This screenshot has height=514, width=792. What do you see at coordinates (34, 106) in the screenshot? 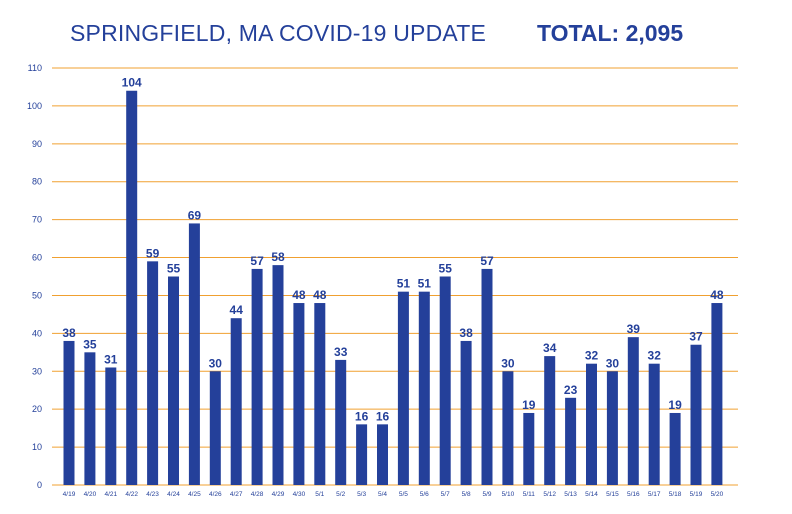
I see `y-tick-label: 100` at bounding box center [34, 106].